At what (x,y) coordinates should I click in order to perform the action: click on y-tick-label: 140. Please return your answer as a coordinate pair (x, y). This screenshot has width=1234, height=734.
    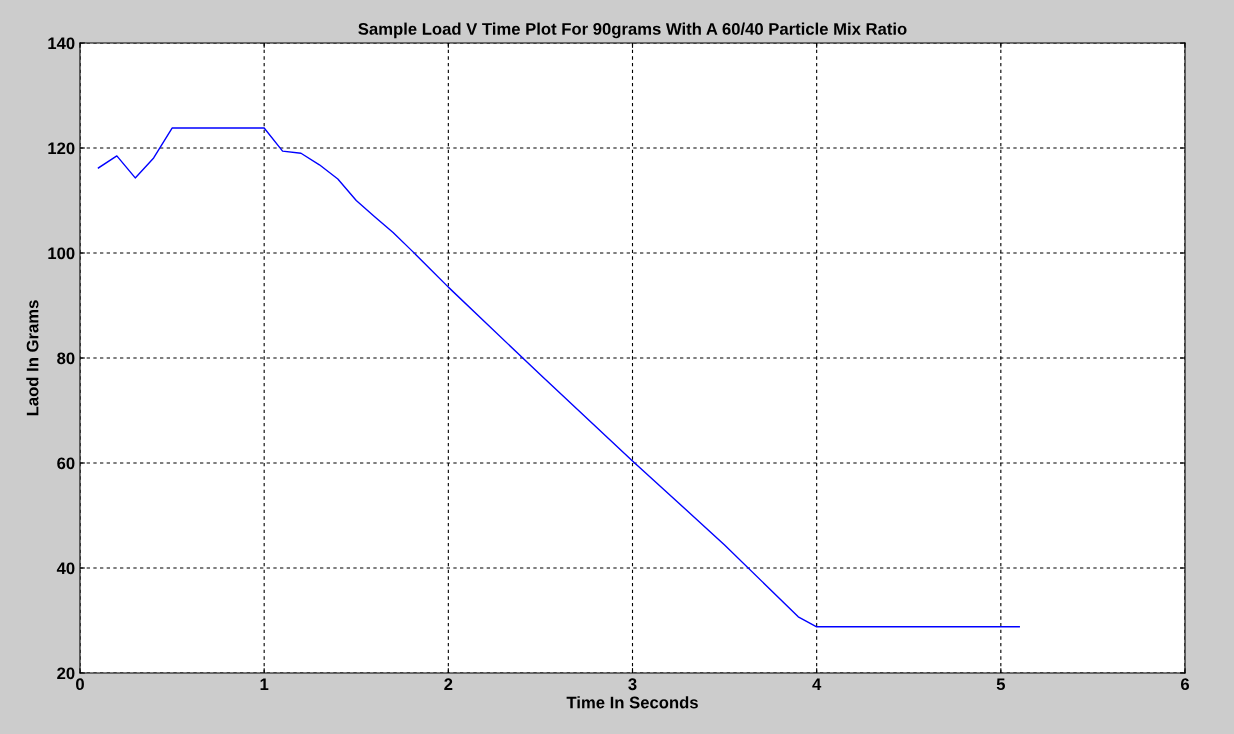
    Looking at the image, I should click on (61, 43).